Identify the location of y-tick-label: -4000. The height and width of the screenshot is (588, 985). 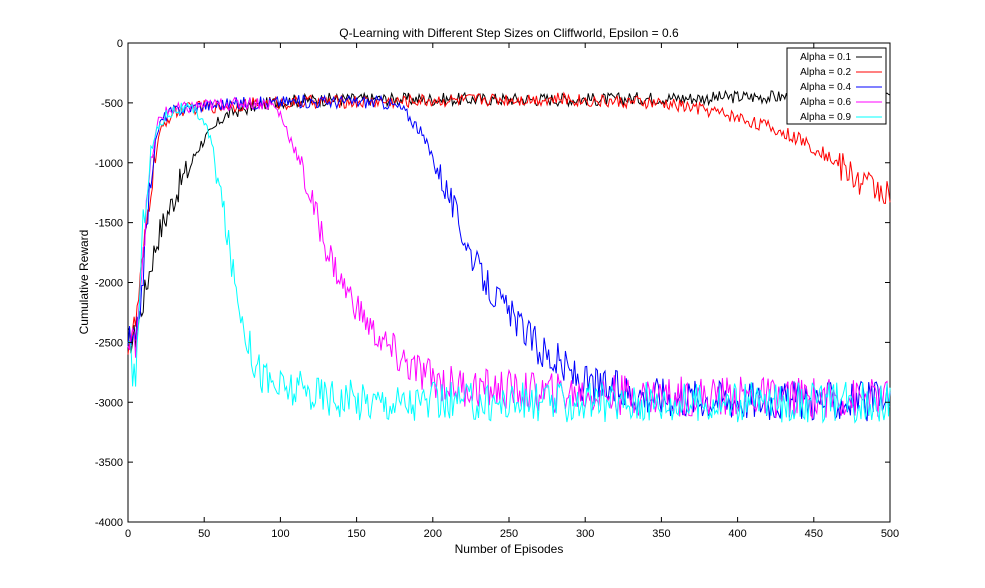
(109, 523).